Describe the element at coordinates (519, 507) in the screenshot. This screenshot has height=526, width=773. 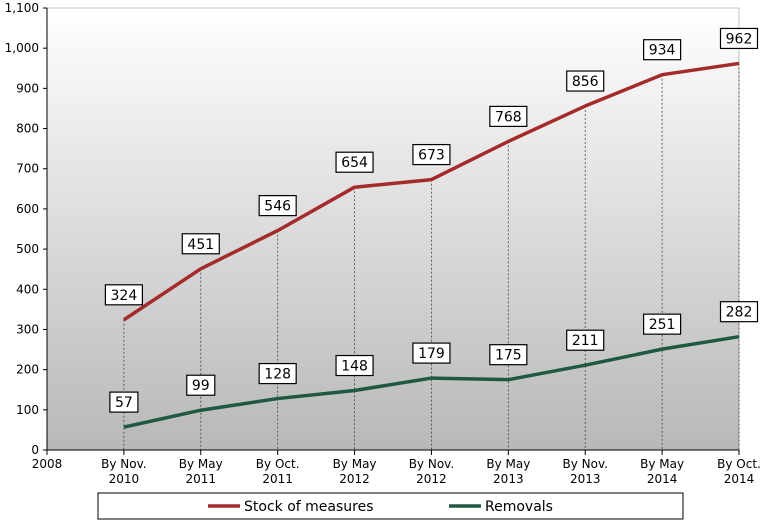
I see `legend-label-removals: Removals` at that location.